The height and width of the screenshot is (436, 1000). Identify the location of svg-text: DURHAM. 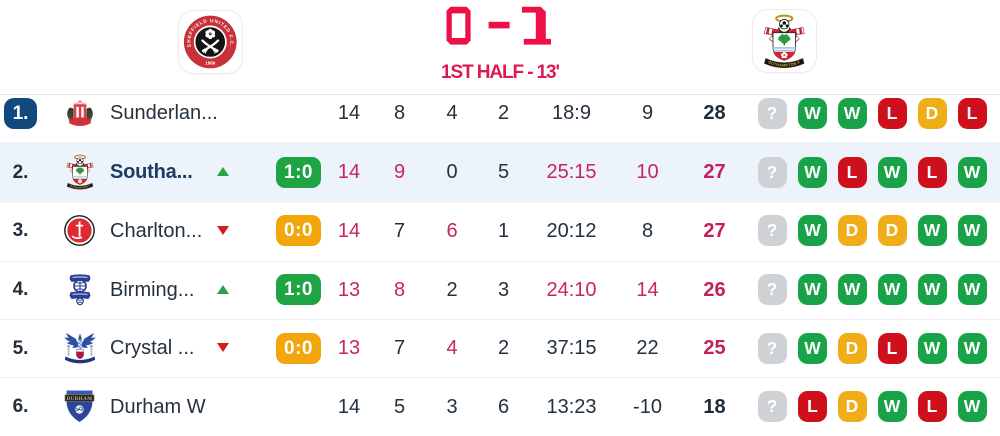
(79, 399).